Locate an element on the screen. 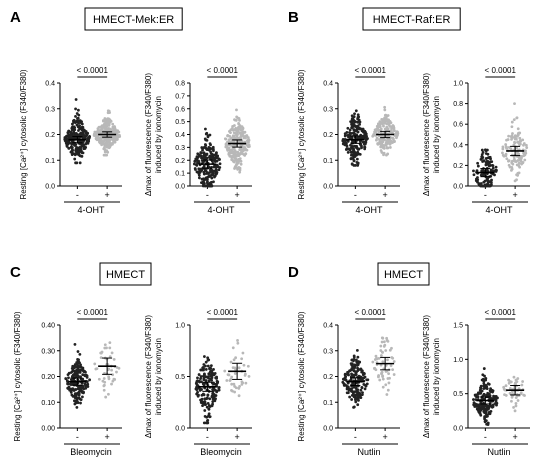 The image size is (550, 473). y-tick-label: 0.2 is located at coordinates (180, 161).